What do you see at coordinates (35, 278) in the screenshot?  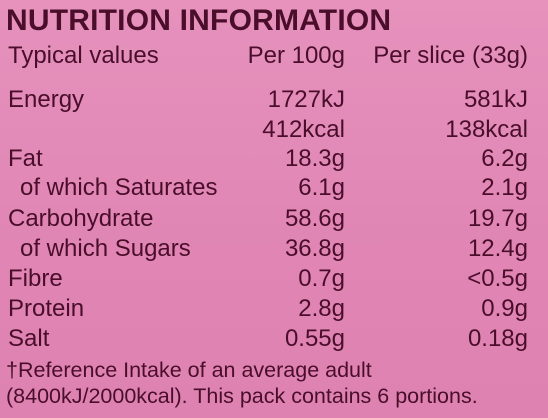 I see `nutrient-label: Fibre` at bounding box center [35, 278].